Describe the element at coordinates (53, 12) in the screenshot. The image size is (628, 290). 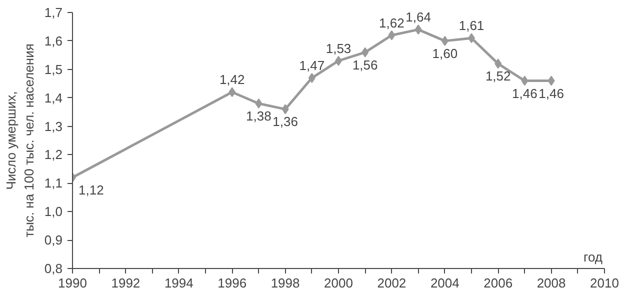
I see `y-tick-label: 1,7` at that location.